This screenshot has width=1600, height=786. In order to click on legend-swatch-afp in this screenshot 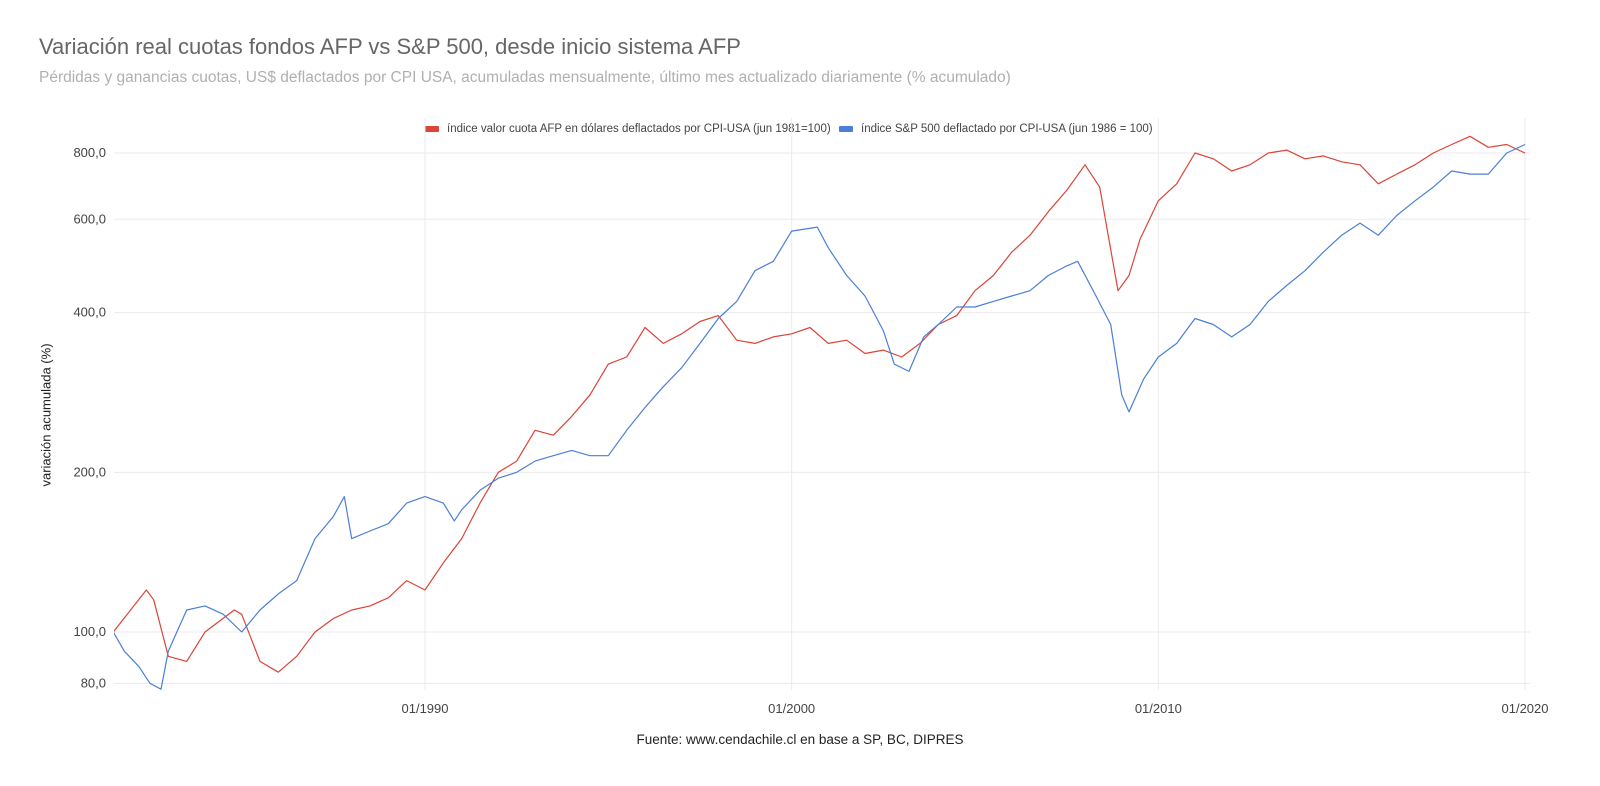, I will do `click(432, 129)`.